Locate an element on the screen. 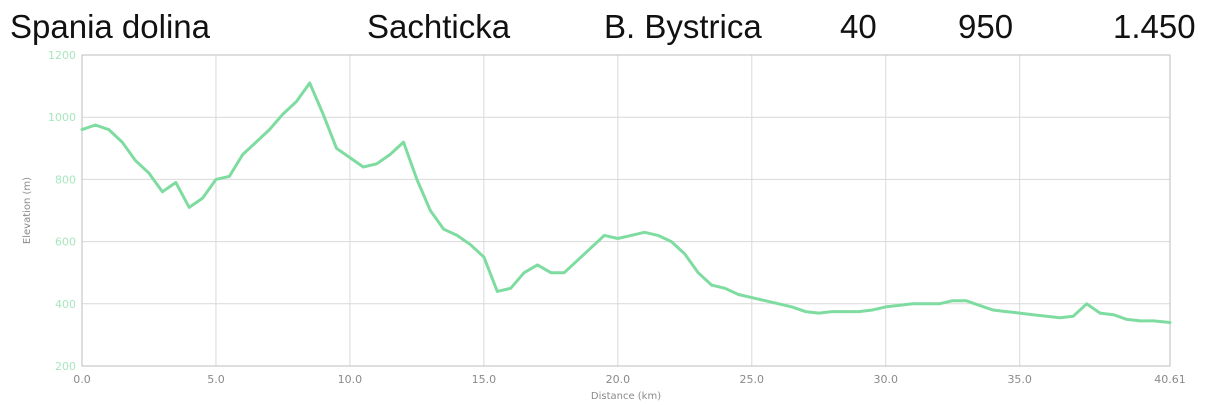 This screenshot has height=405, width=1213. x-tick-label: 0.0 is located at coordinates (82, 379).